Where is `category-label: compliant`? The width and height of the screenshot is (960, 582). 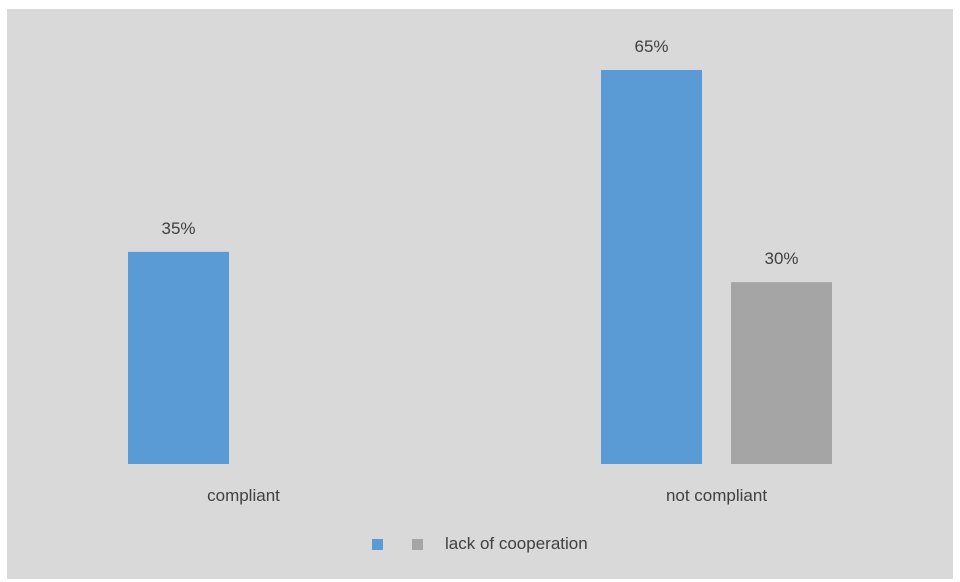
category-label: compliant is located at coordinates (243, 495).